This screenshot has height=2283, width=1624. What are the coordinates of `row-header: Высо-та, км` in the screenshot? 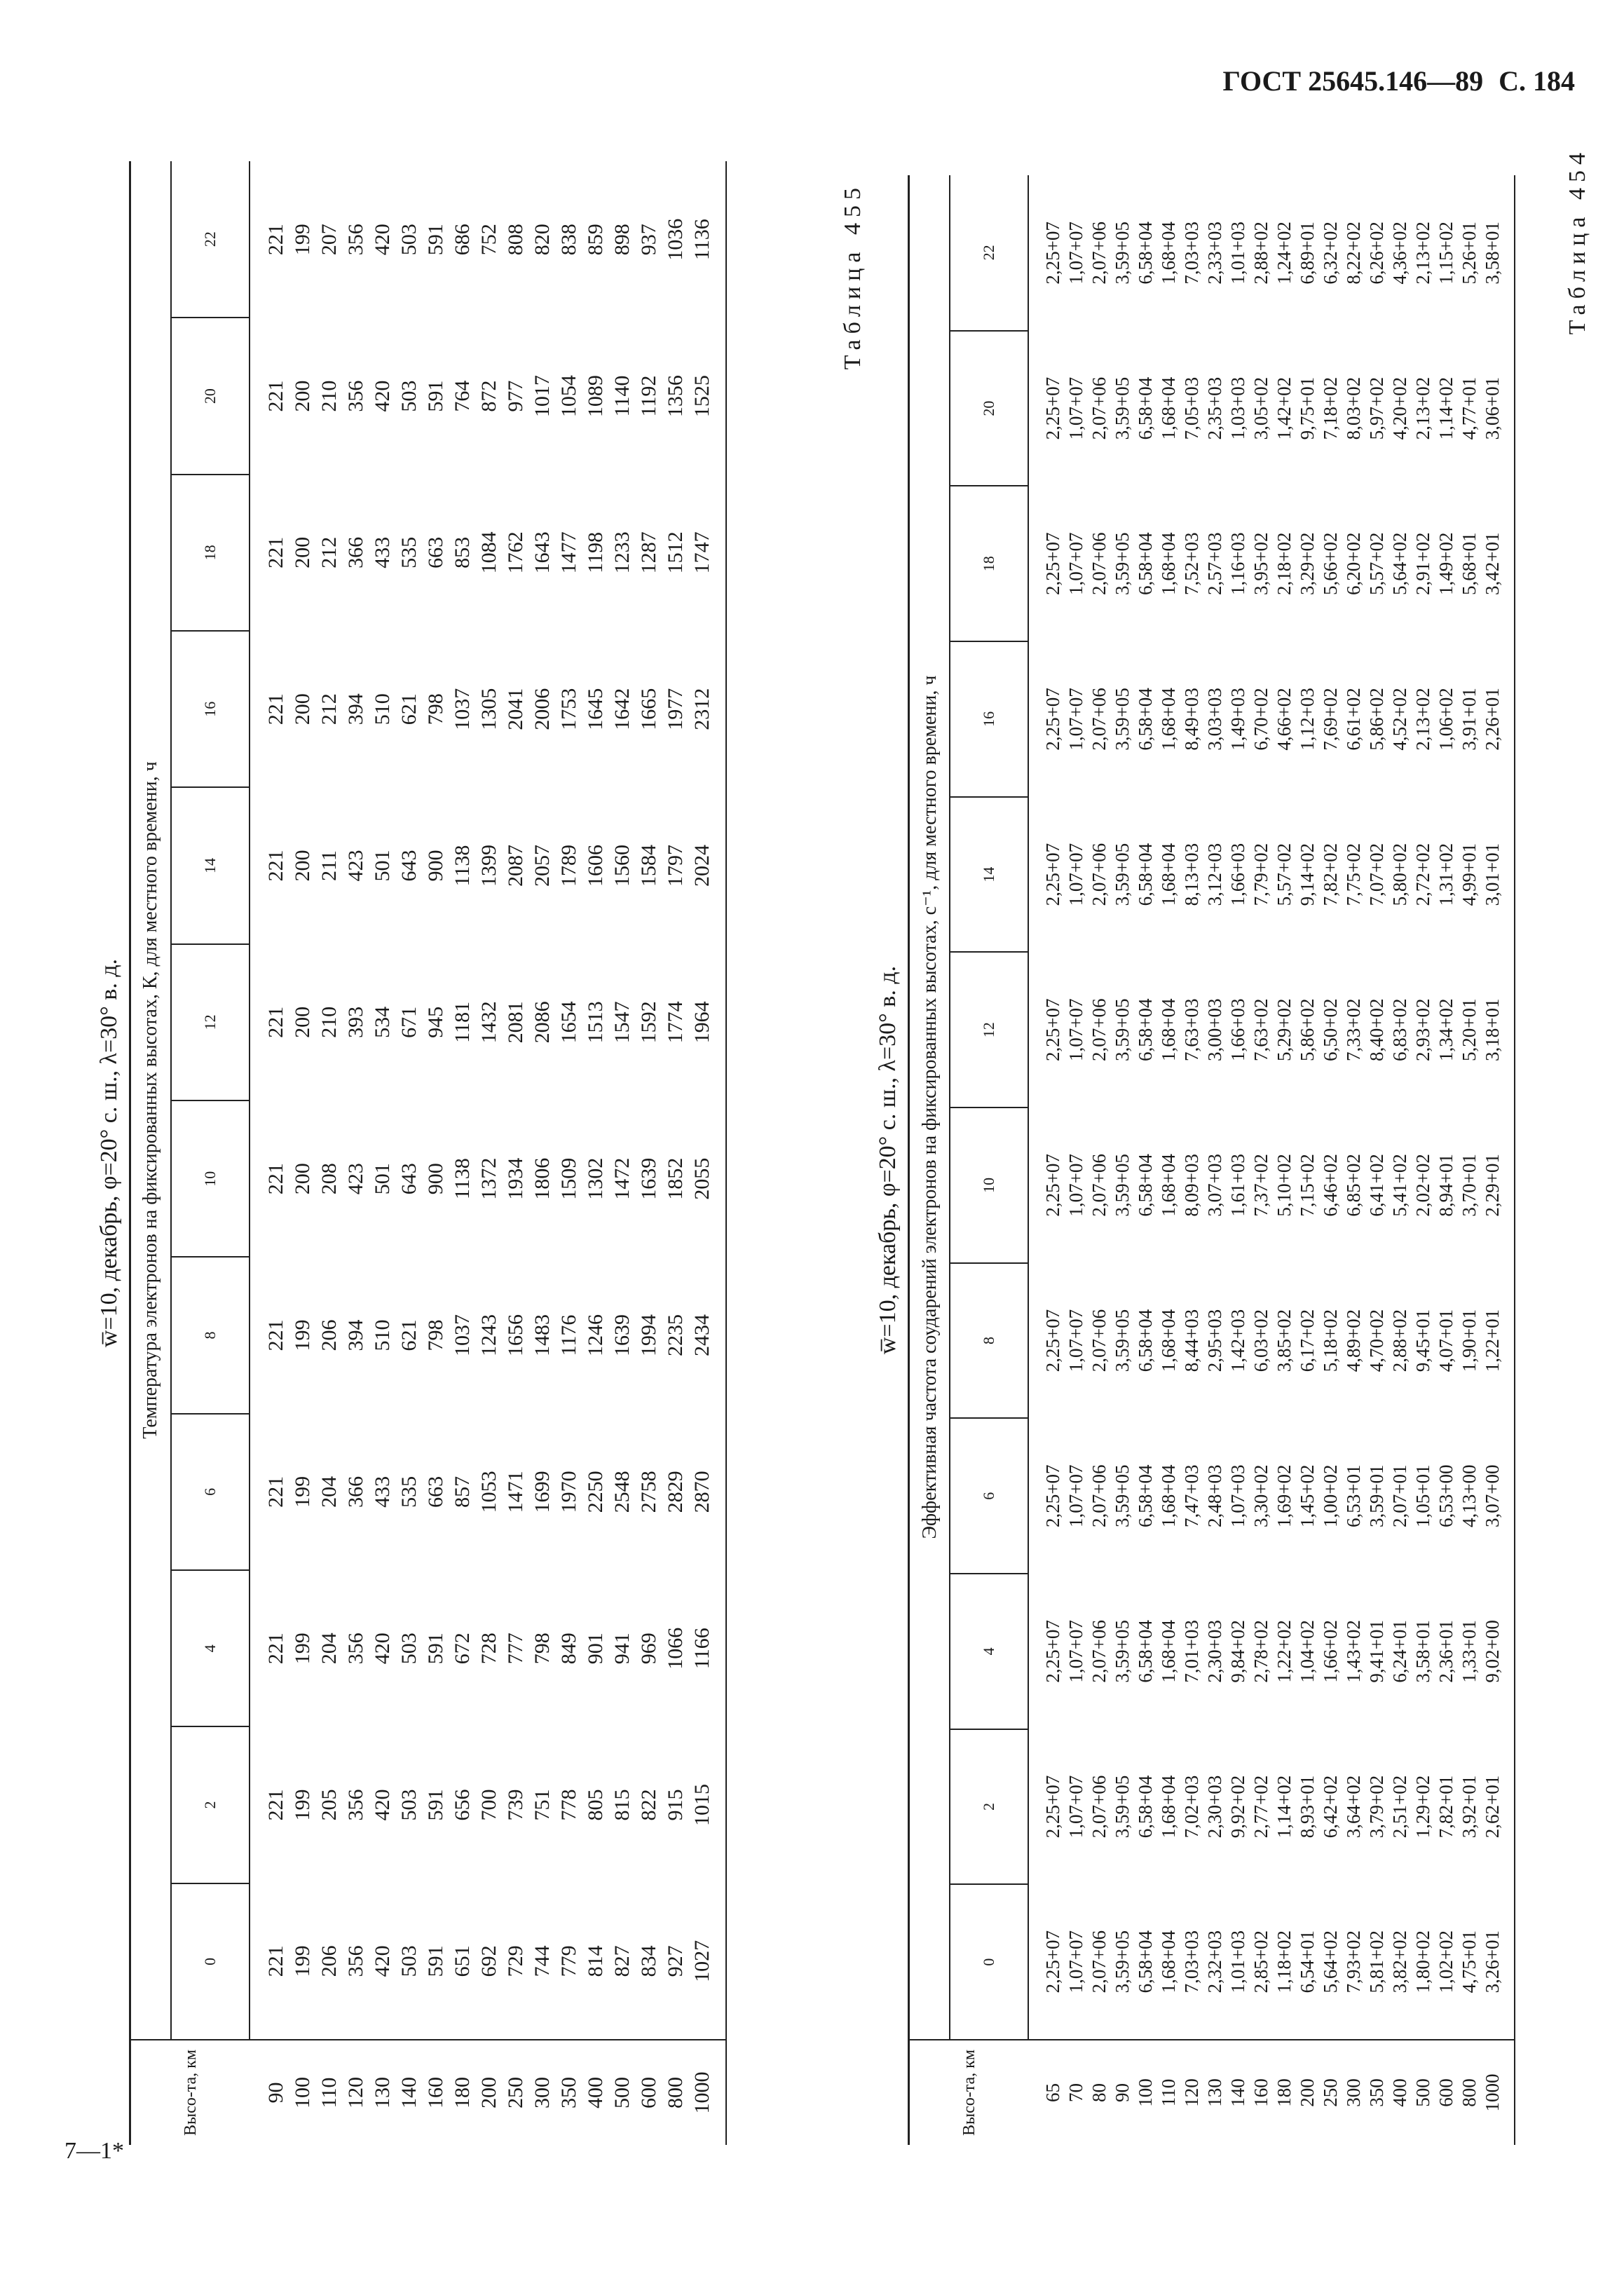 It's located at (190, 2092).